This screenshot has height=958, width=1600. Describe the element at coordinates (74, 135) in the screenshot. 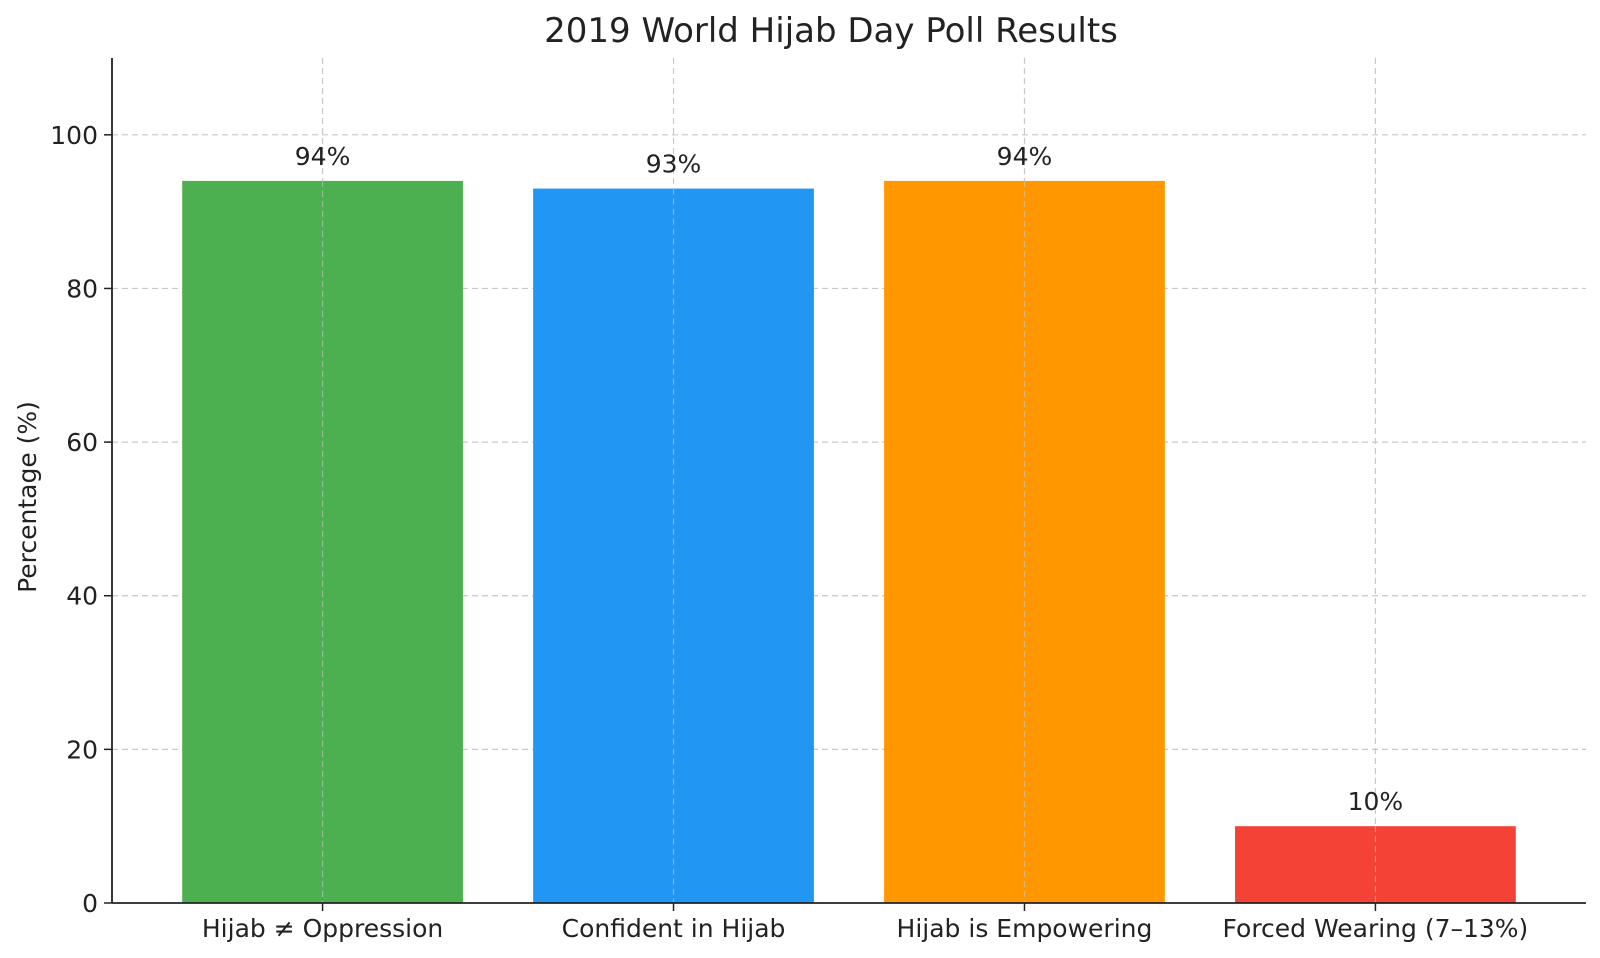

I see `y-tick-label: 100` at that location.